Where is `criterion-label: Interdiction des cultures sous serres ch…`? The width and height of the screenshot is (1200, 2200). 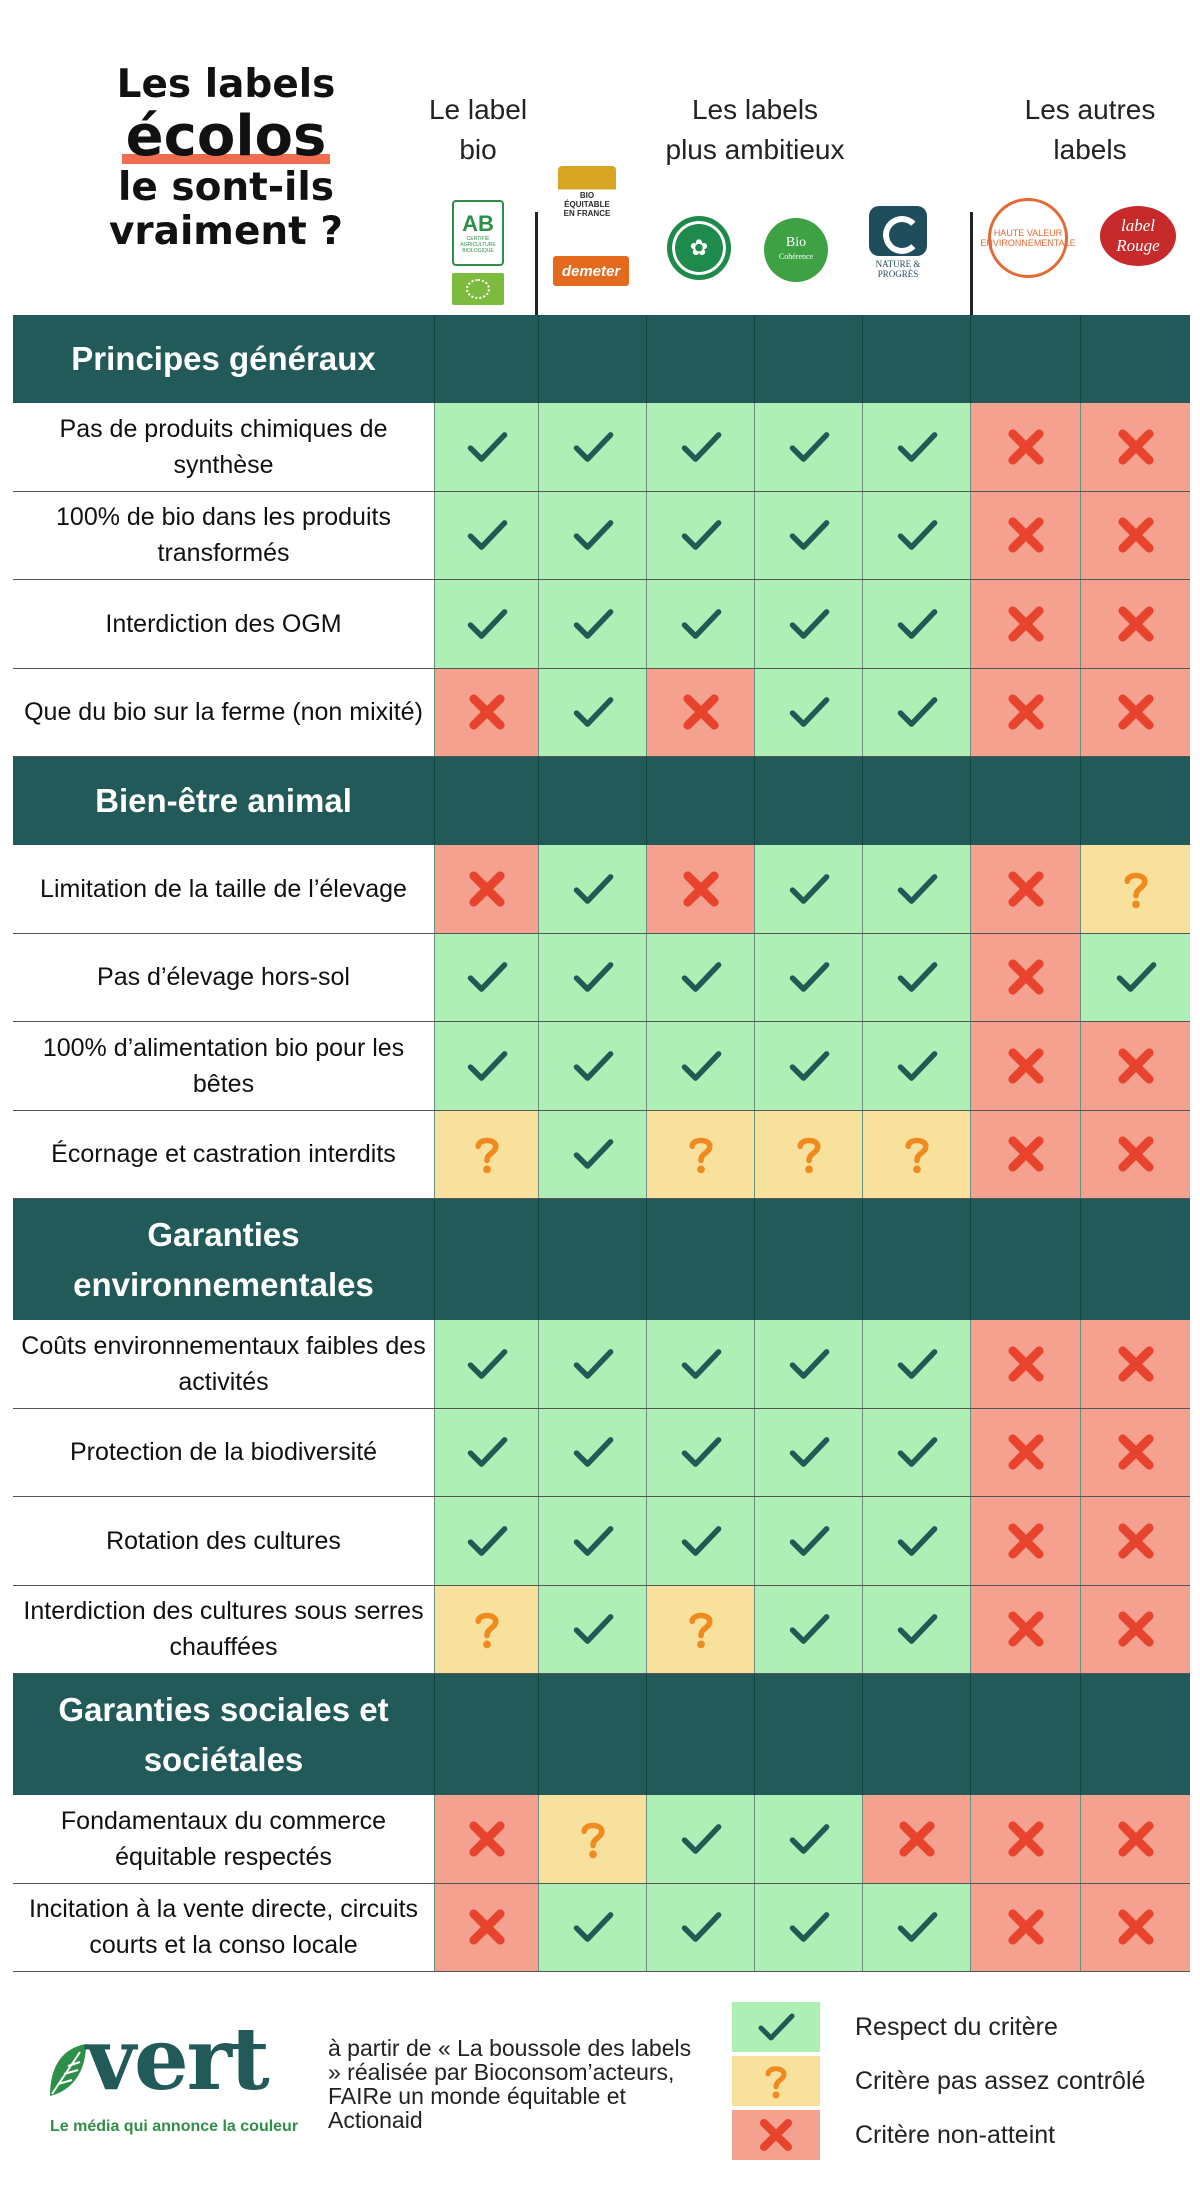
criterion-label: Interdiction des cultures sous serres ch… is located at coordinates (223, 1629).